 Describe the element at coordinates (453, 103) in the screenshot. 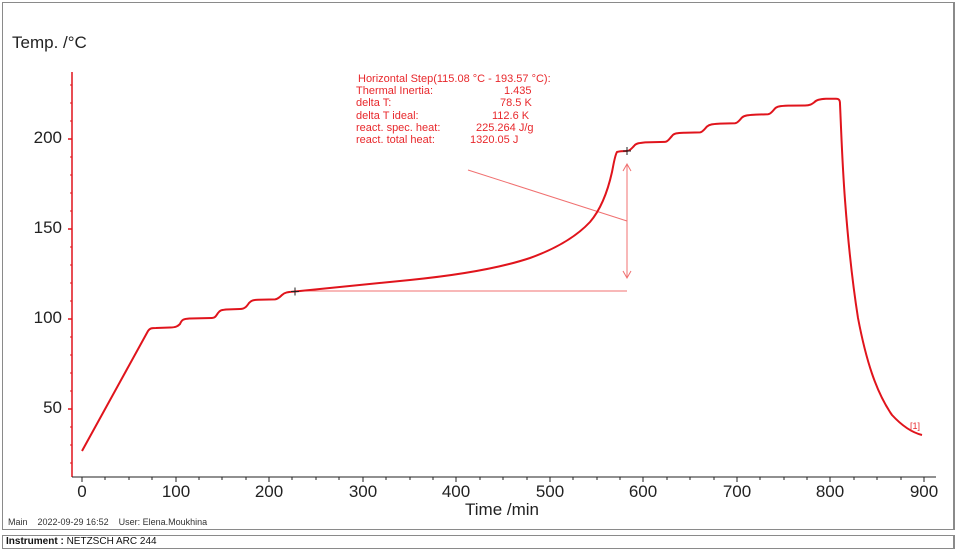

I see `annotation-row: delta T: 78.5 K` at that location.